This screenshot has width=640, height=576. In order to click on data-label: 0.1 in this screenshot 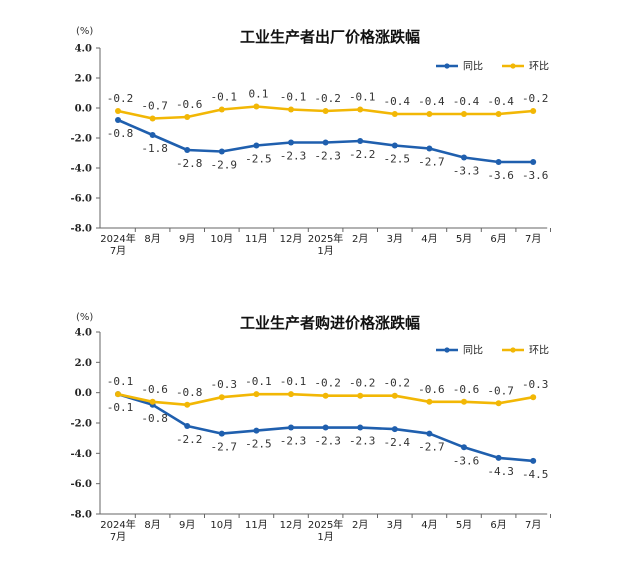, I will do `click(258, 94)`.